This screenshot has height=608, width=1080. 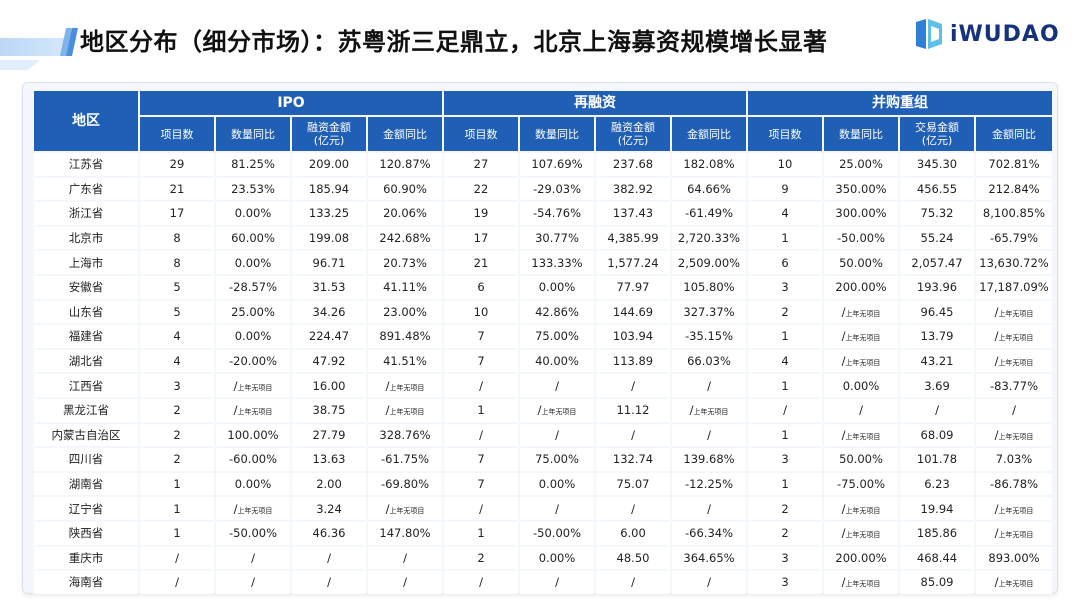 What do you see at coordinates (481, 287) in the screenshot?
I see `table-cell: 6` at bounding box center [481, 287].